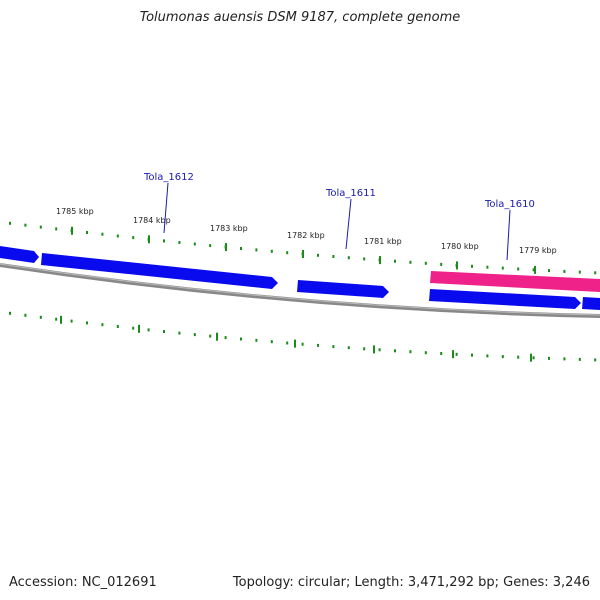 The width and height of the screenshot is (600, 600). What do you see at coordinates (538, 250) in the screenshot?
I see `scale-label: 1779 kbp` at bounding box center [538, 250].